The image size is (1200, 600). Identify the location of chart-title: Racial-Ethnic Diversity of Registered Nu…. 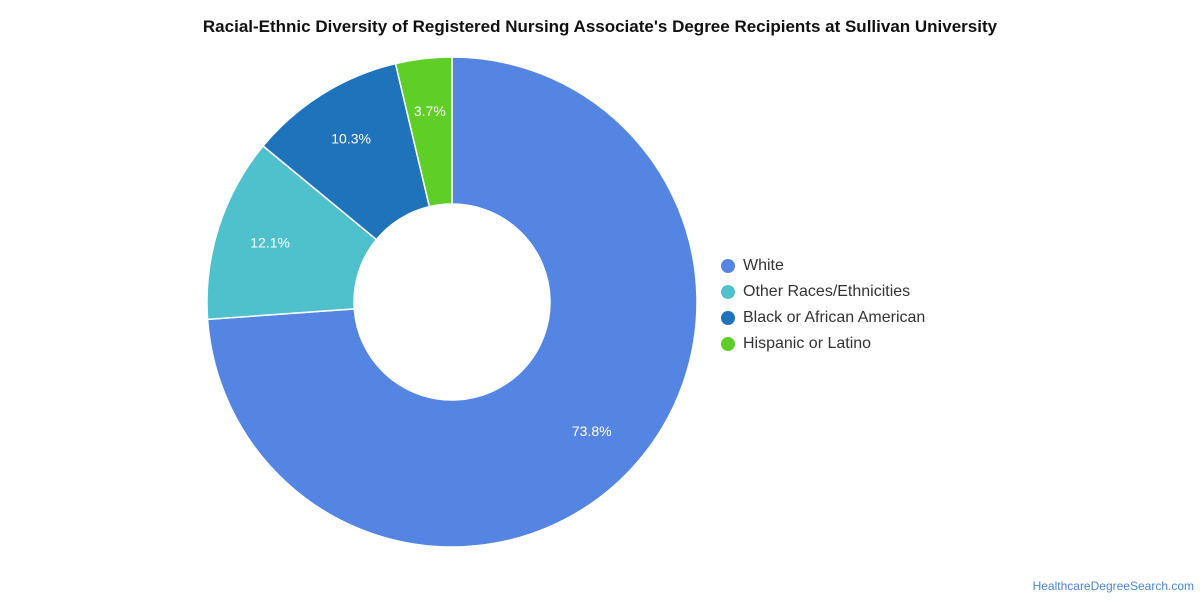
(600, 26).